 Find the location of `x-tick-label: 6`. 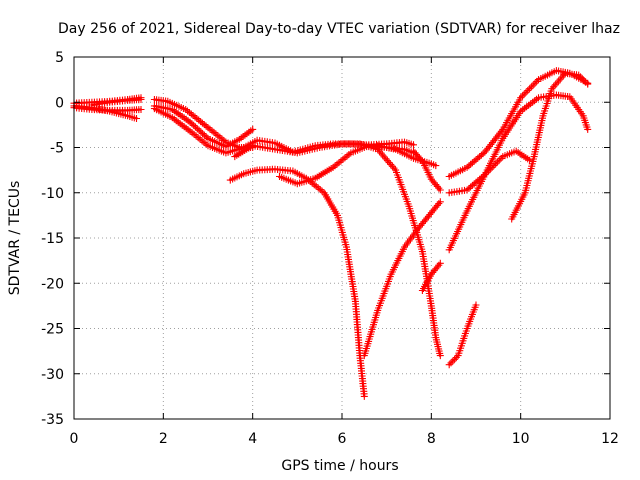

x-tick-label: 6 is located at coordinates (342, 439).